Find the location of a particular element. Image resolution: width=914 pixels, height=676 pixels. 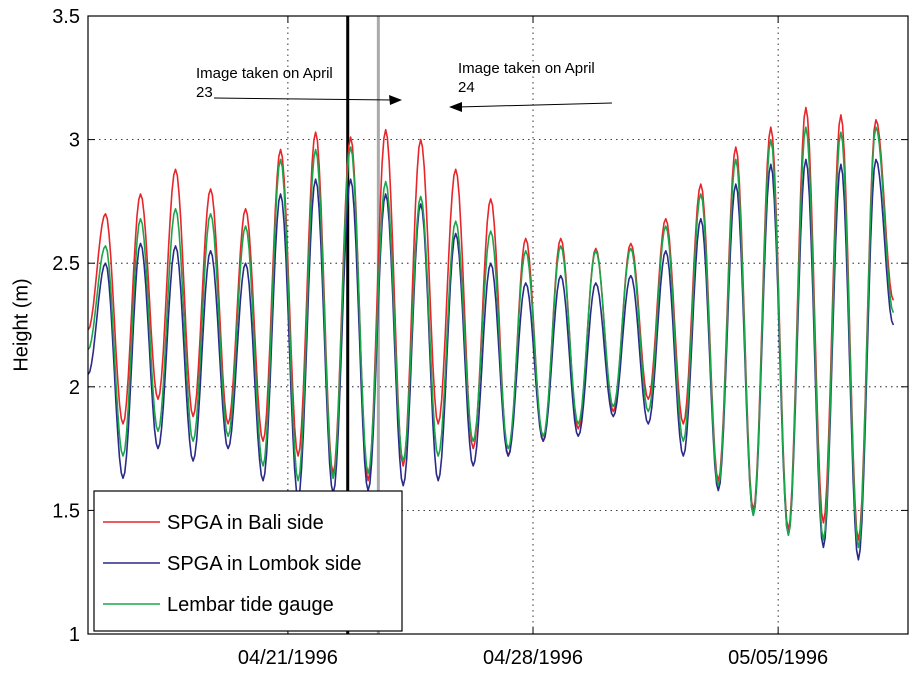

x-tick-label: 04/28/1996 is located at coordinates (533, 658).